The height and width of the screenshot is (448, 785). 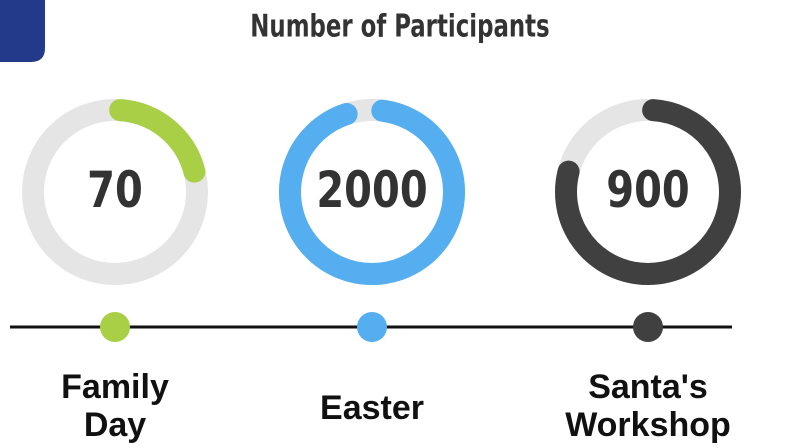 I want to click on gauge-value: 900, so click(x=647, y=190).